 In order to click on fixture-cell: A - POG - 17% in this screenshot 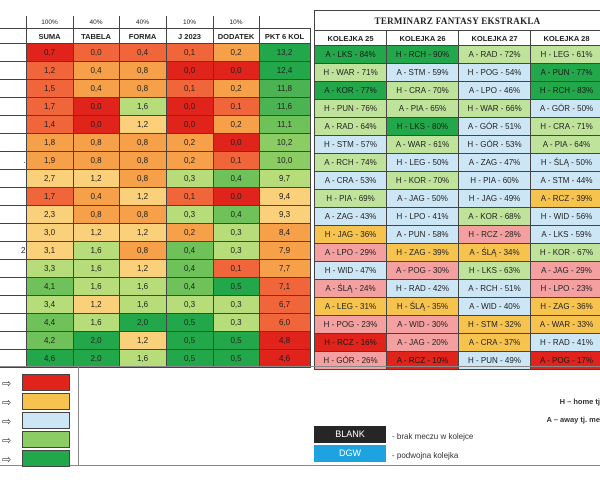, I will do `click(565, 360)`.